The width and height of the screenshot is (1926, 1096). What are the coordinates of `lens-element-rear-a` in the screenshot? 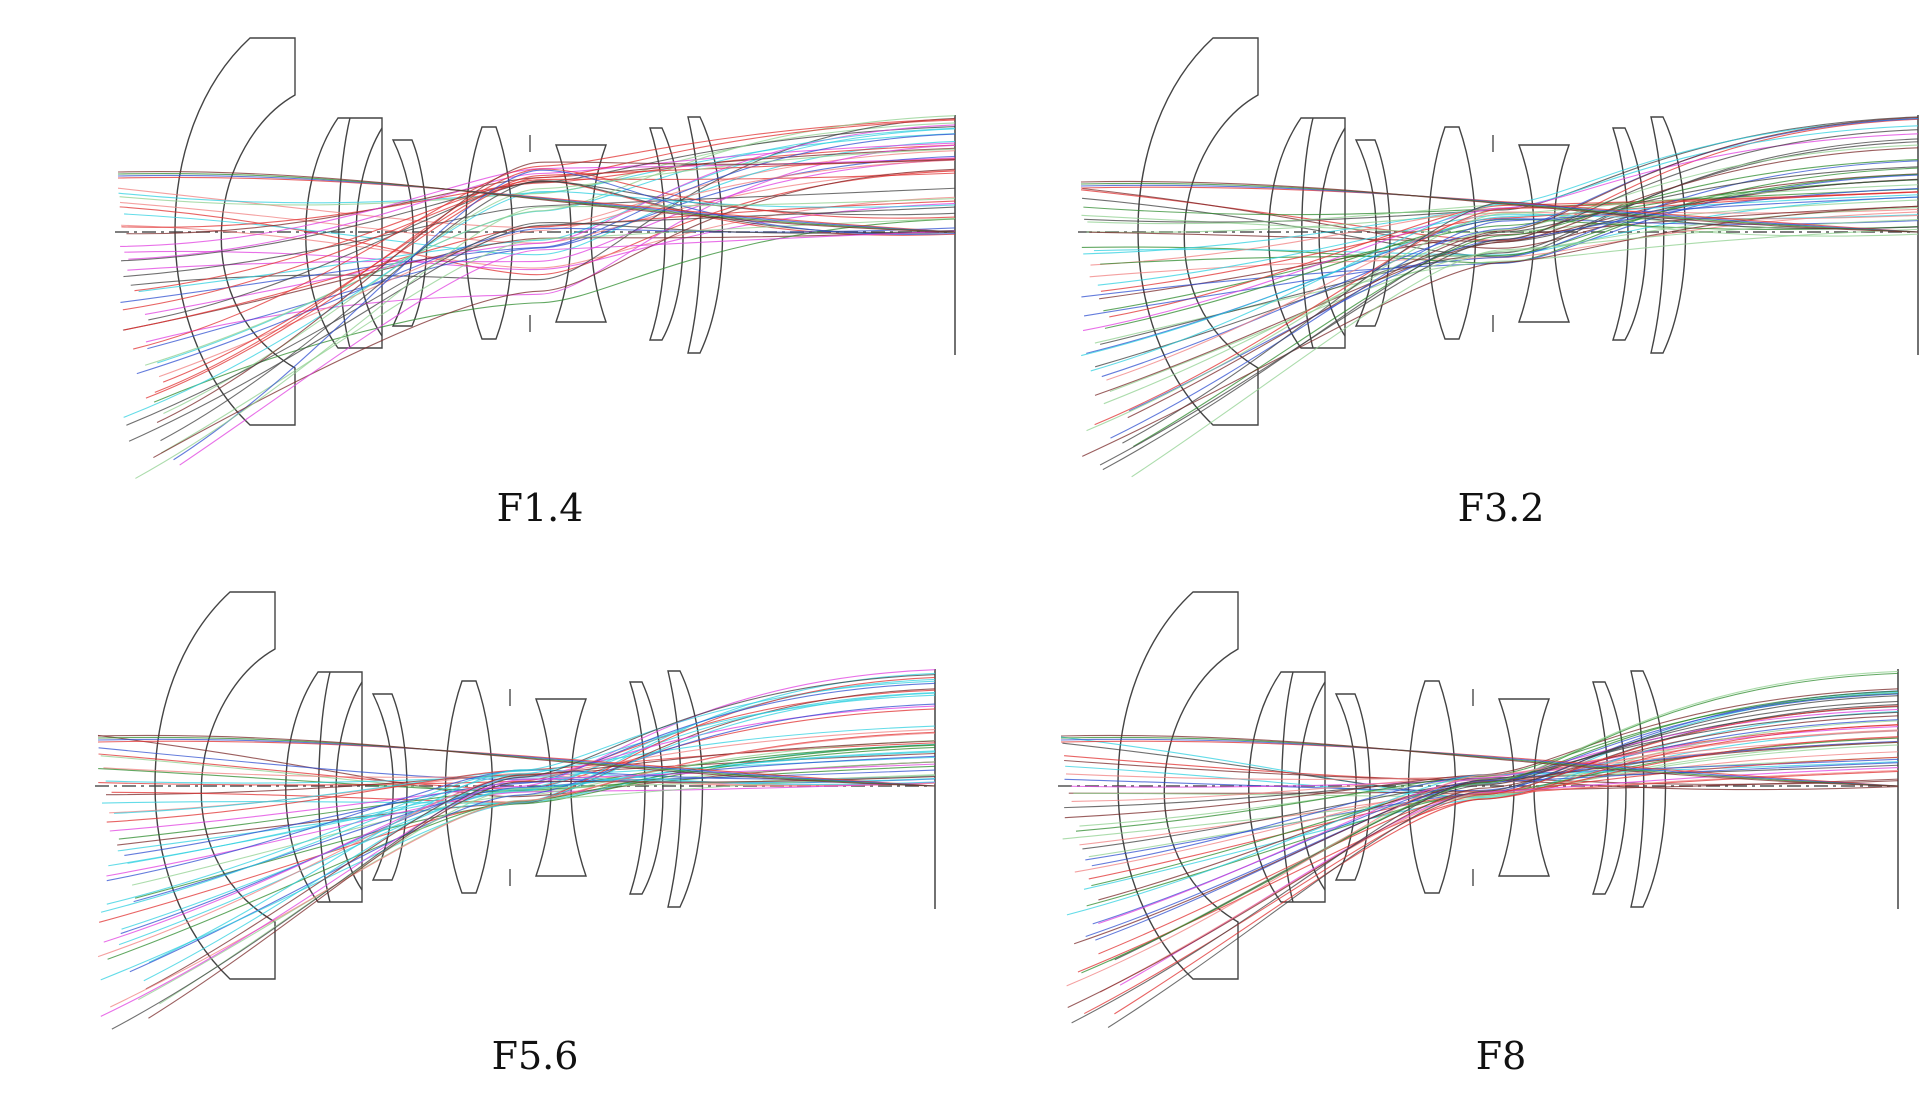 It's located at (646, 788).